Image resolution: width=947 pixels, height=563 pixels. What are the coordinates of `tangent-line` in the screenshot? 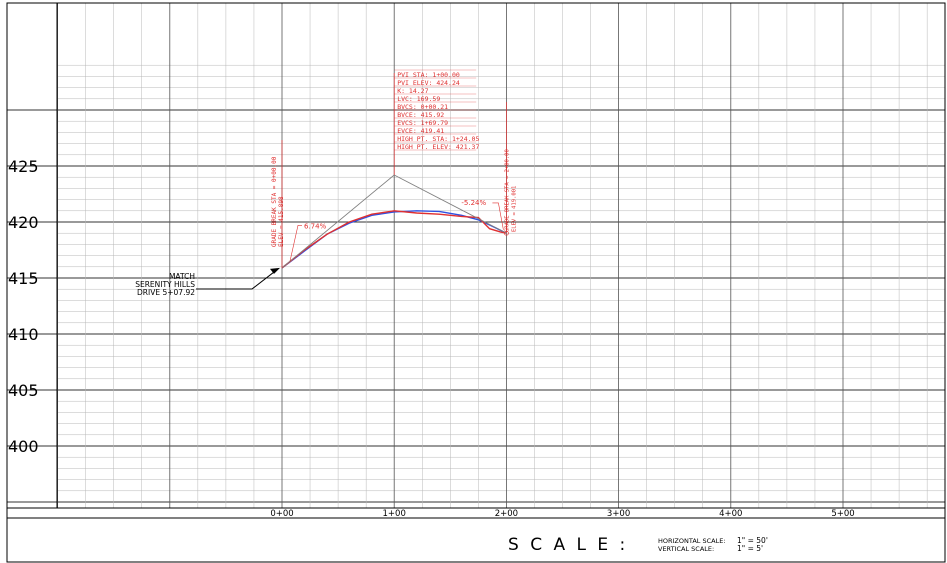 It's located at (394, 221).